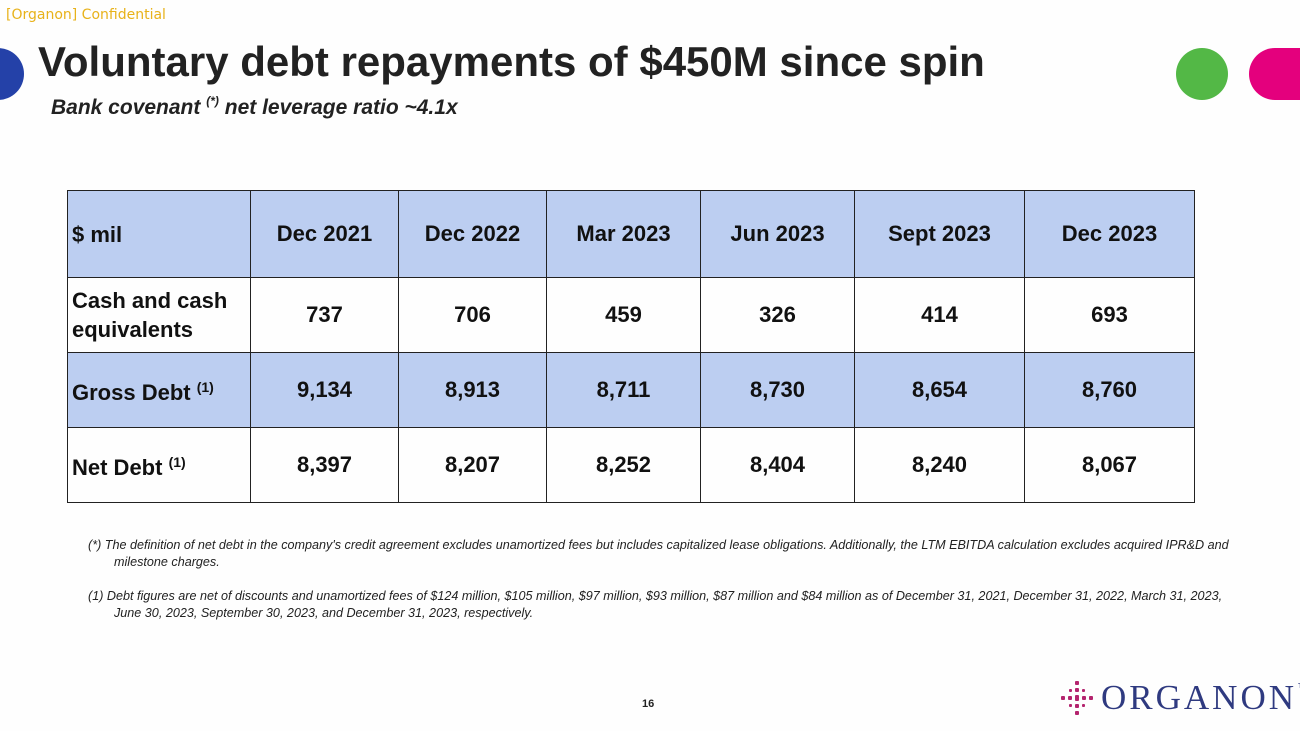 The width and height of the screenshot is (1300, 731). I want to click on subtitle-footnote-marker: (*), so click(212, 101).